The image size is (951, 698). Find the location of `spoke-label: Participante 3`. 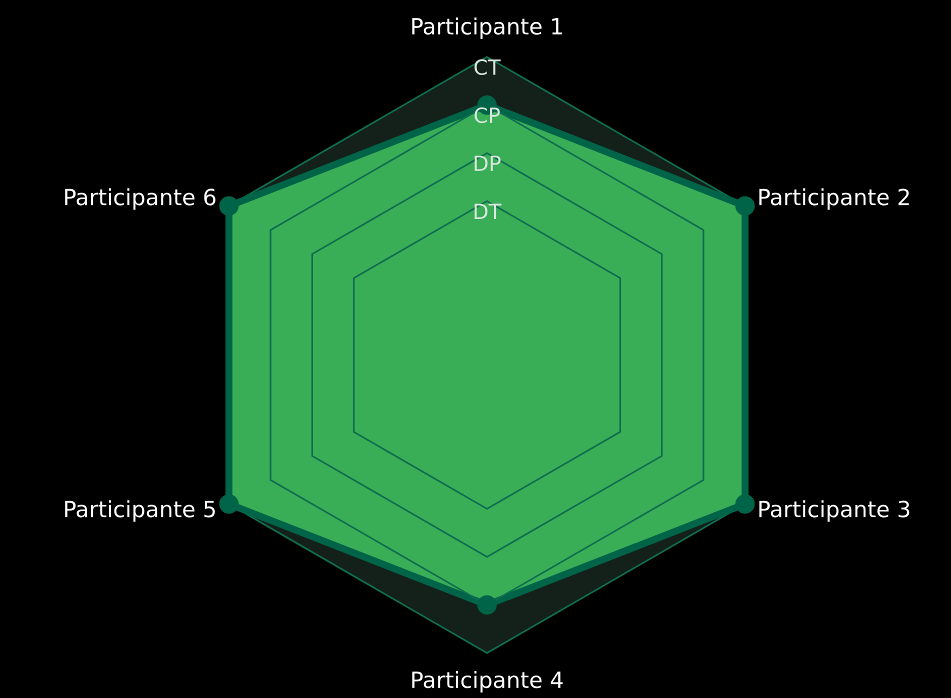

spoke-label: Participante 3 is located at coordinates (834, 511).